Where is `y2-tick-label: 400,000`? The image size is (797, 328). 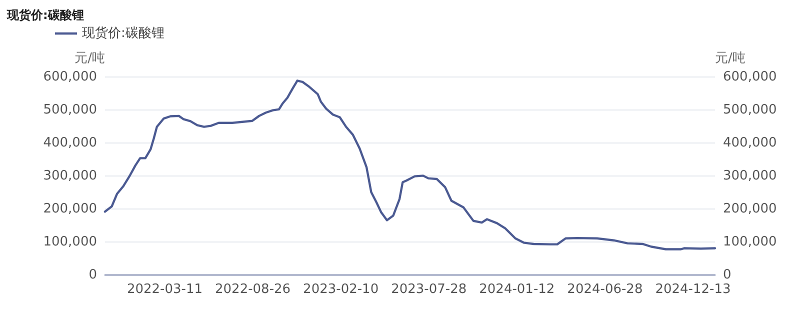 y2-tick-label: 400,000 is located at coordinates (750, 143).